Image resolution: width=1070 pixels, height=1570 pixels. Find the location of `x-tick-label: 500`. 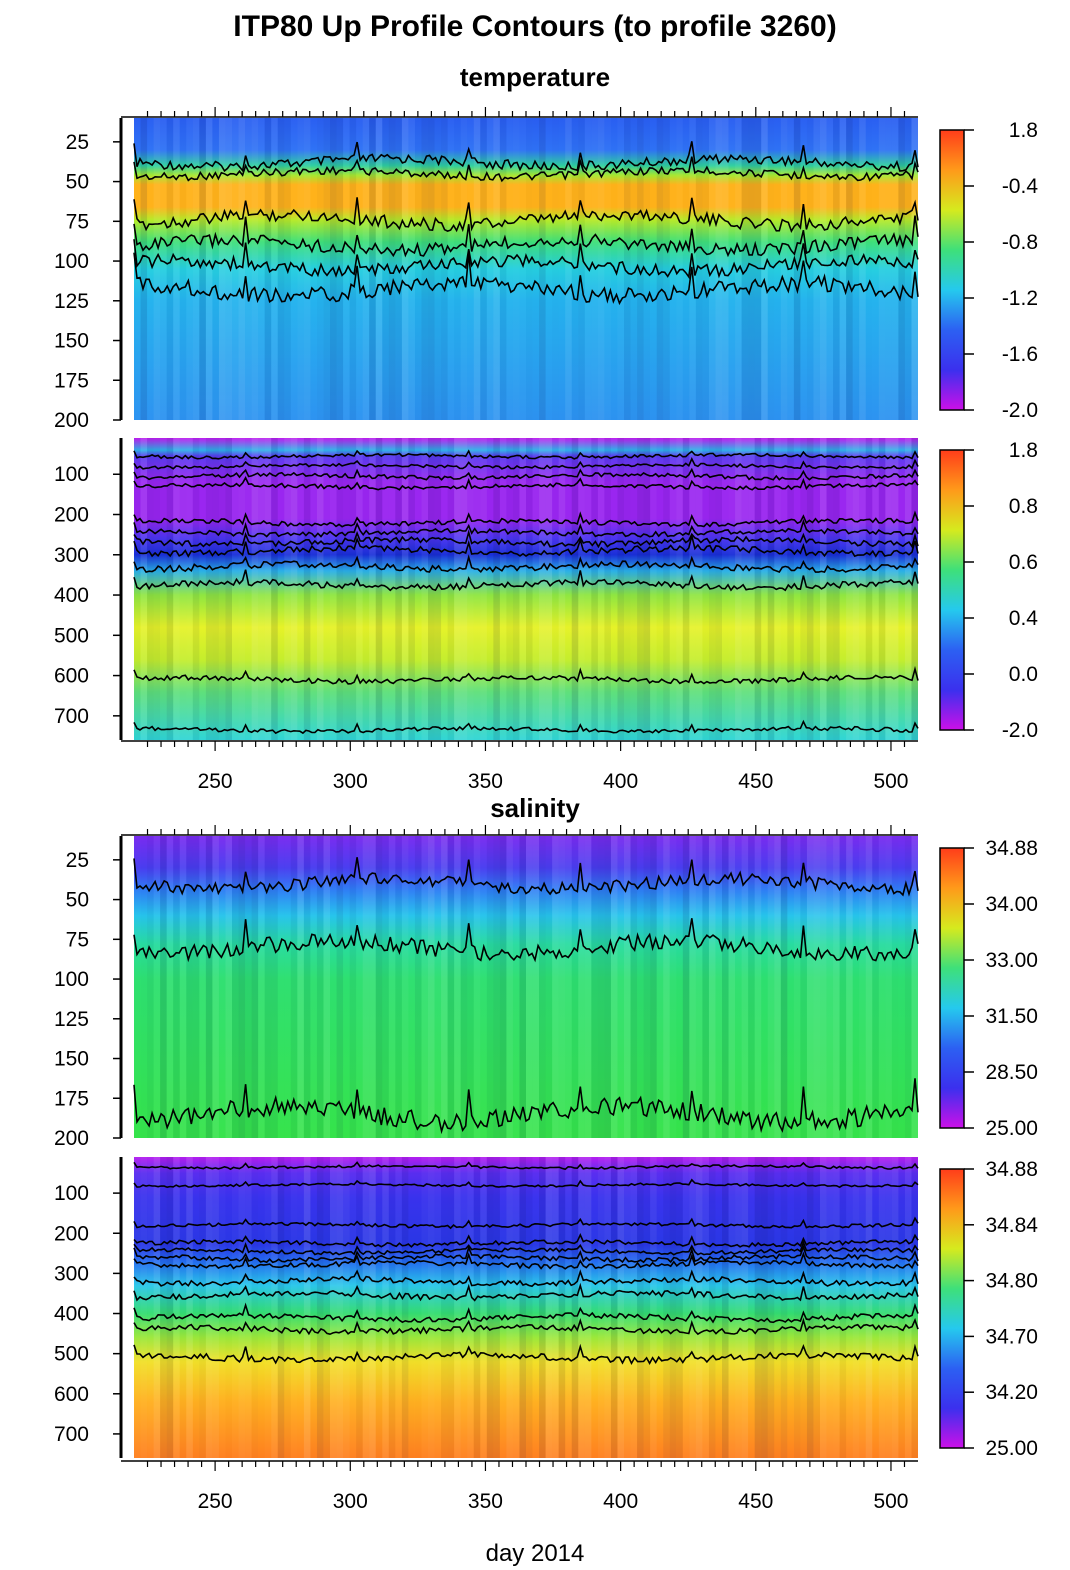

x-tick-label: 500 is located at coordinates (890, 1501).